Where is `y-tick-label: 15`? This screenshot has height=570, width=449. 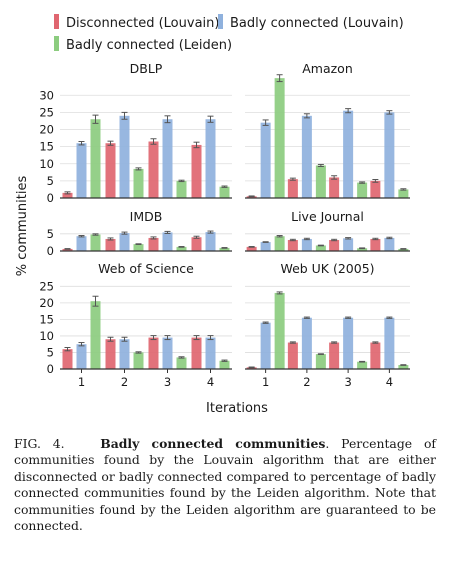 y-tick-label: 15 is located at coordinates (46, 147).